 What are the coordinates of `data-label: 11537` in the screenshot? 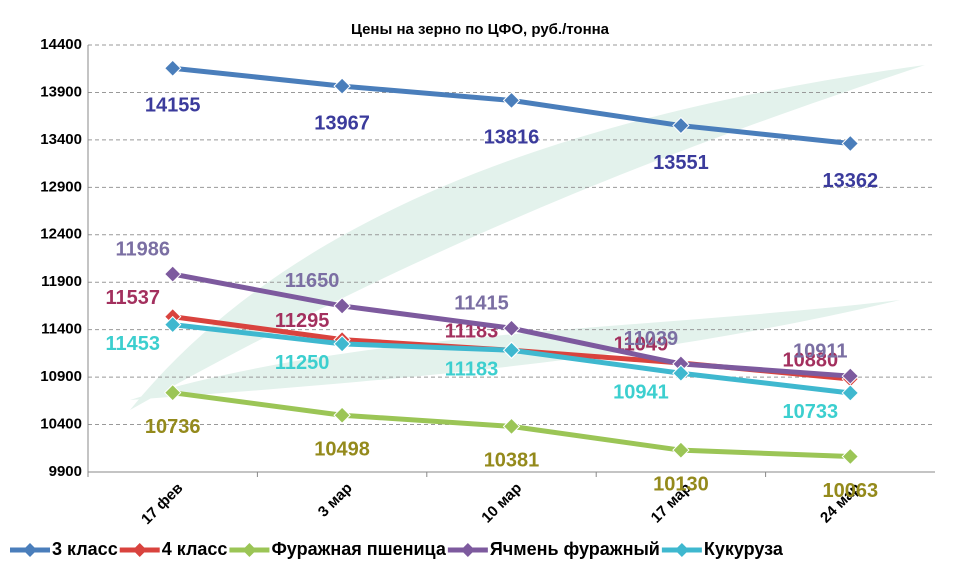 It's located at (132, 298).